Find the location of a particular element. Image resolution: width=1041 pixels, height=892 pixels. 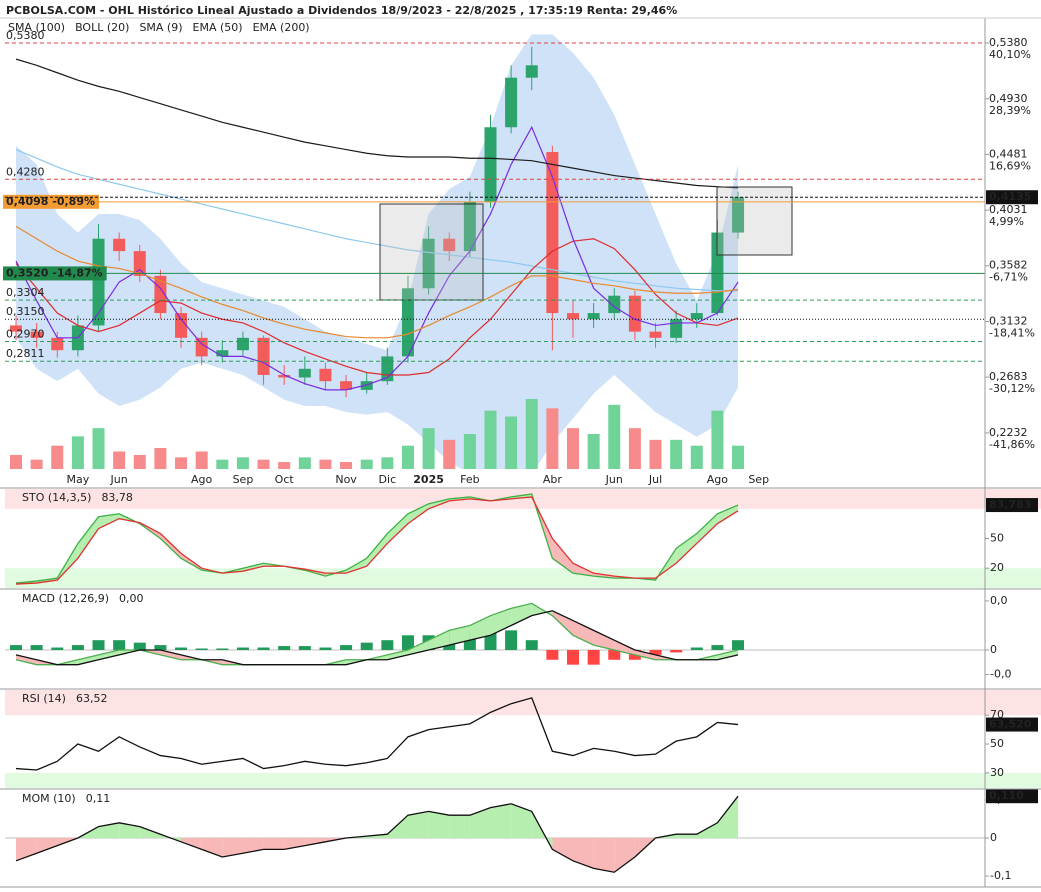

panel-label: STO (14,3,5) is located at coordinates (56, 497).